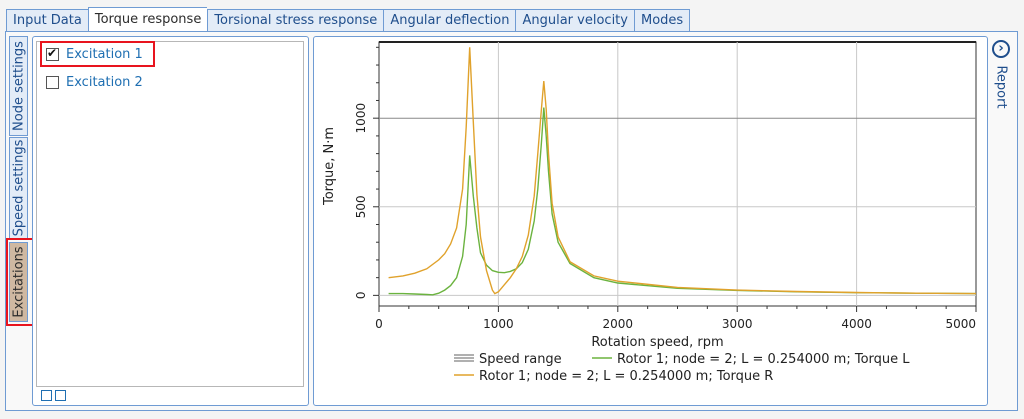 This screenshot has height=419, width=1024. I want to click on report-label-text: Report, so click(1001, 87).